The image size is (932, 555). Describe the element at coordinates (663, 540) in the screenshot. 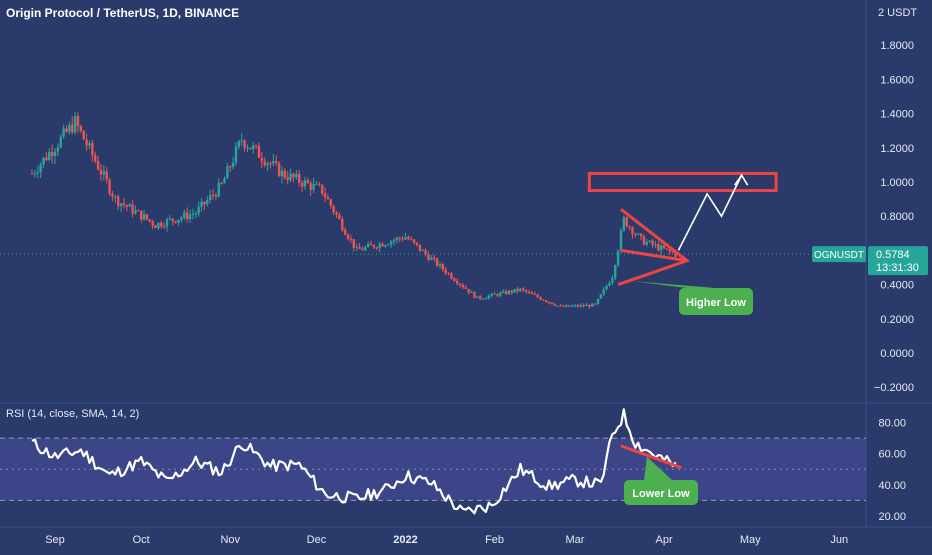

I see `time-axis-label: Apr` at that location.